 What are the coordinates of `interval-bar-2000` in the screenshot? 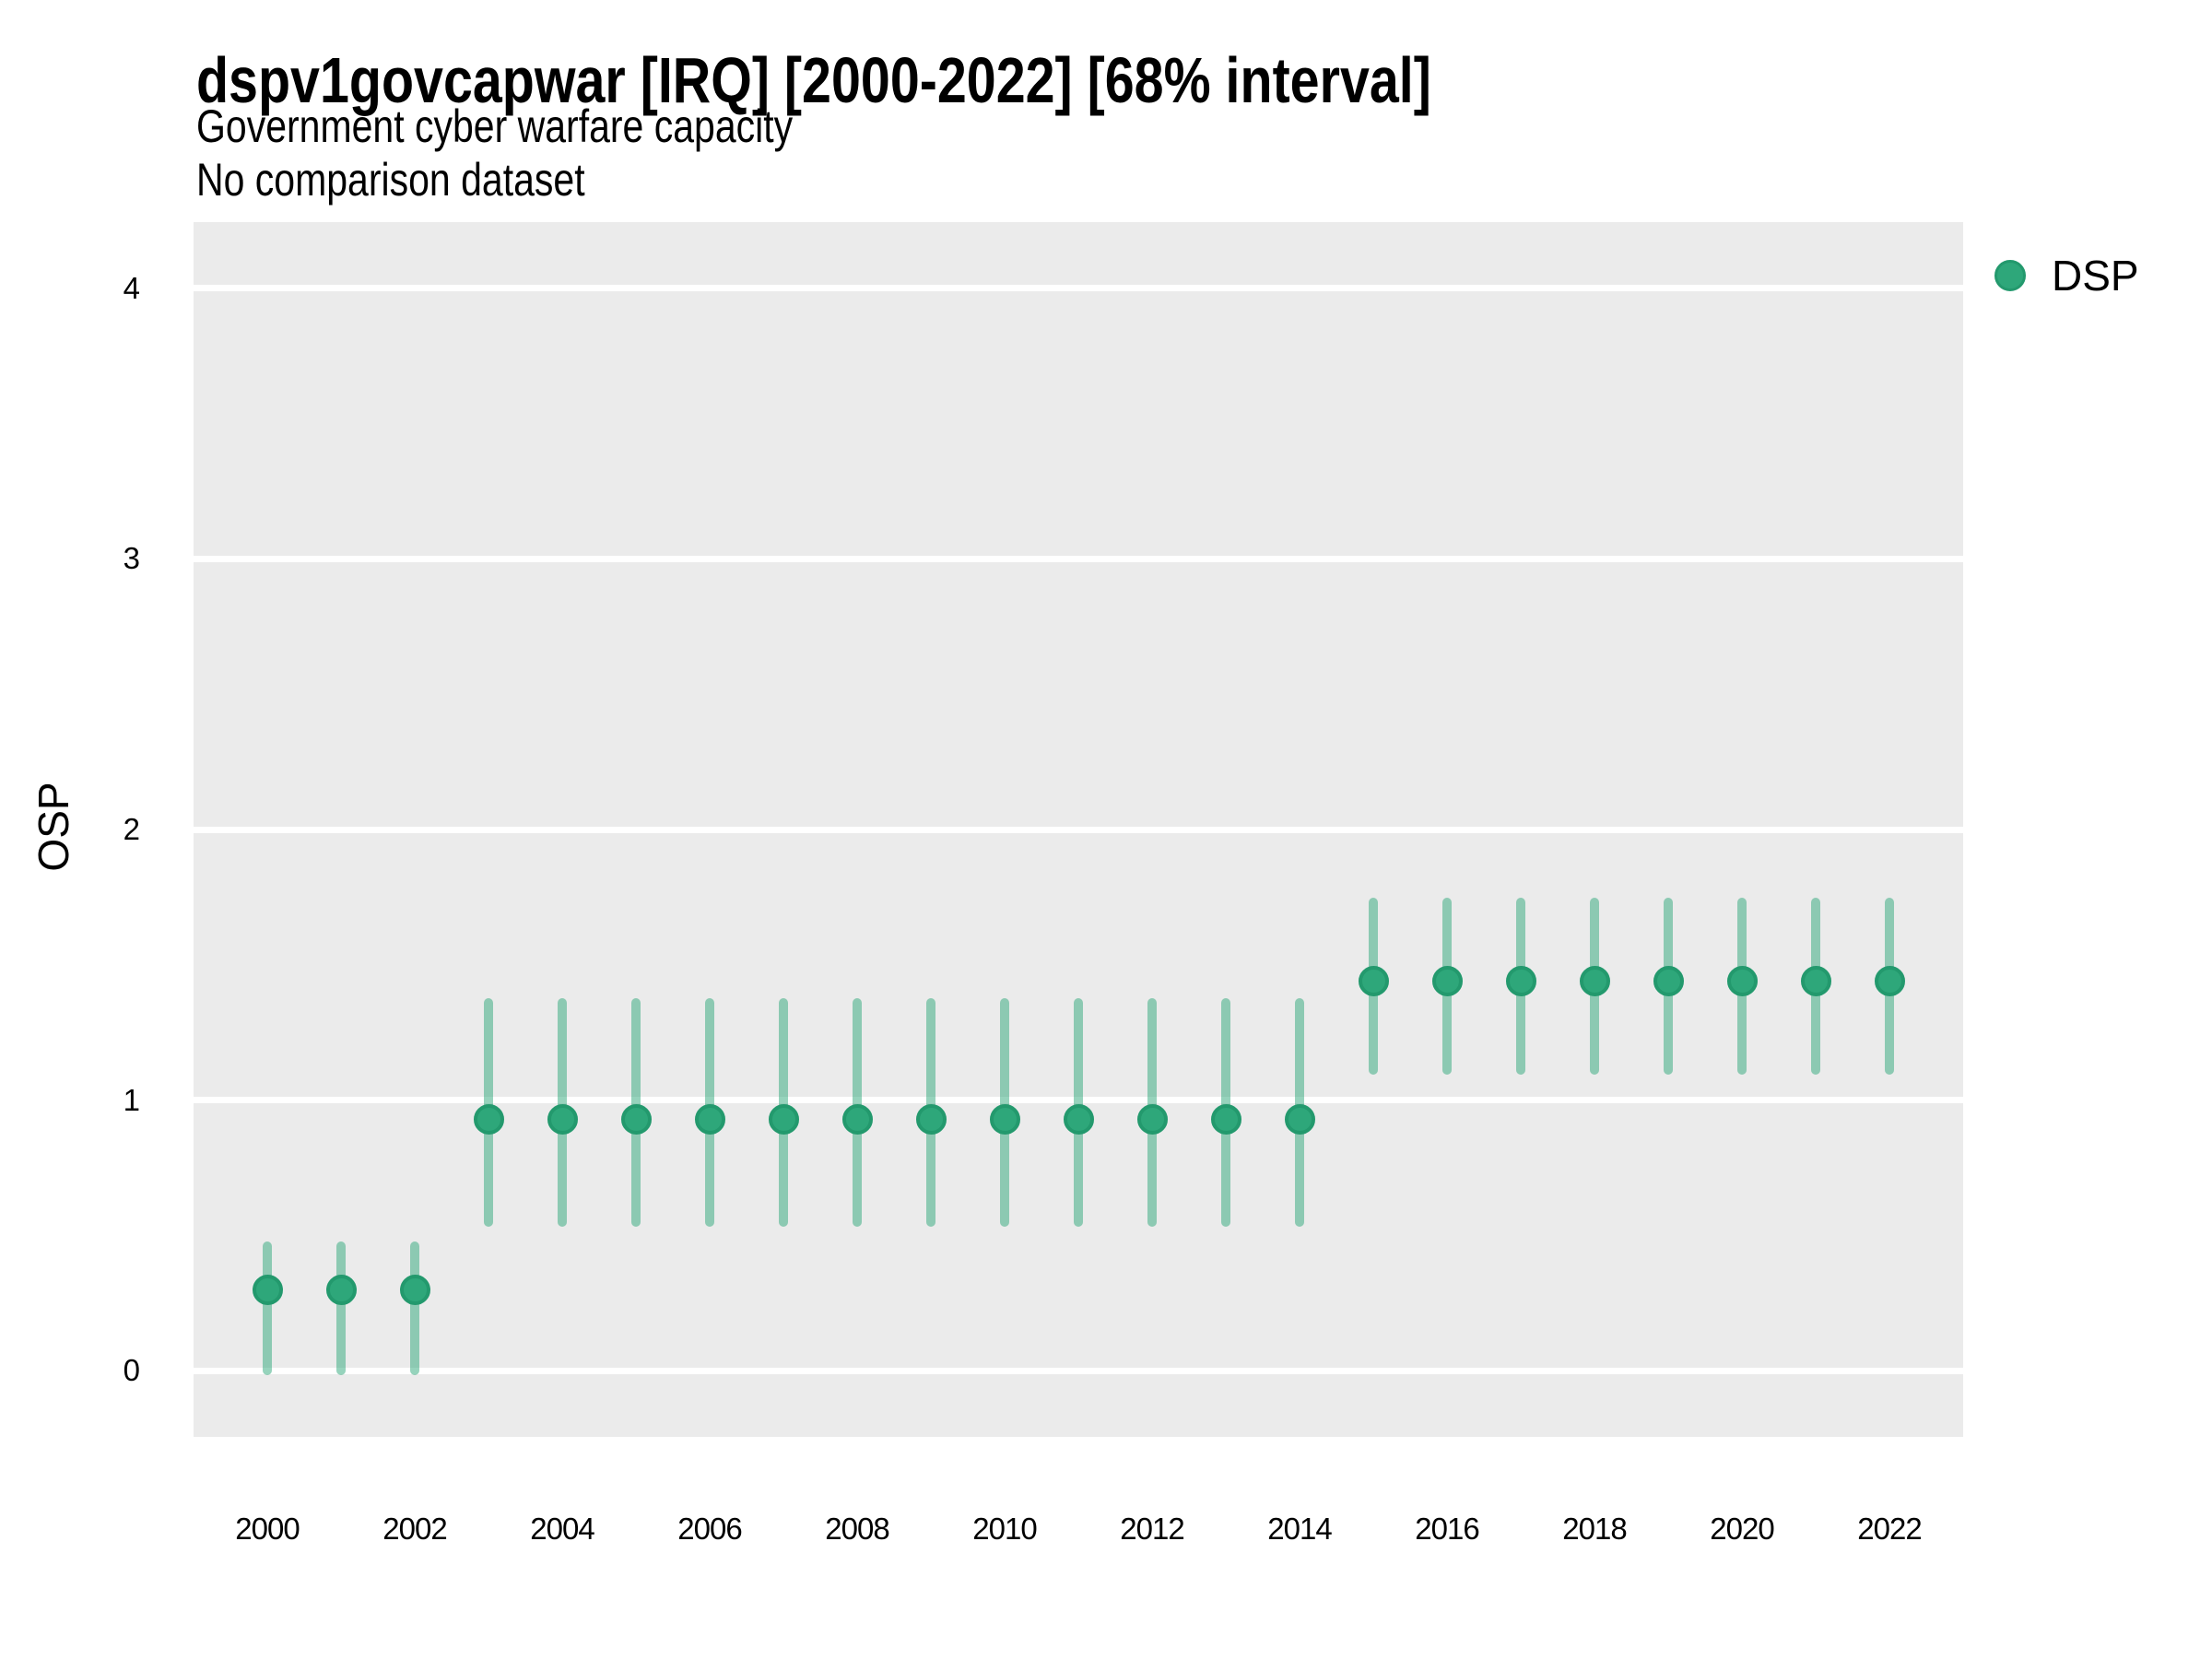 It's located at (267, 1308).